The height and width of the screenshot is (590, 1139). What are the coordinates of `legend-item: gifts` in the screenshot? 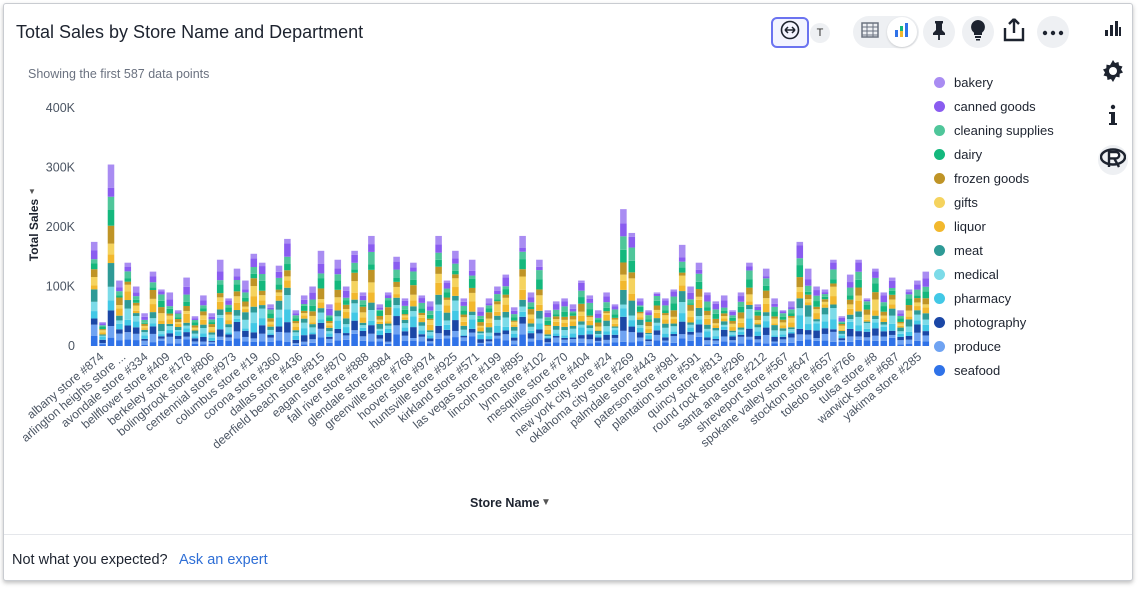 It's located at (994, 202).